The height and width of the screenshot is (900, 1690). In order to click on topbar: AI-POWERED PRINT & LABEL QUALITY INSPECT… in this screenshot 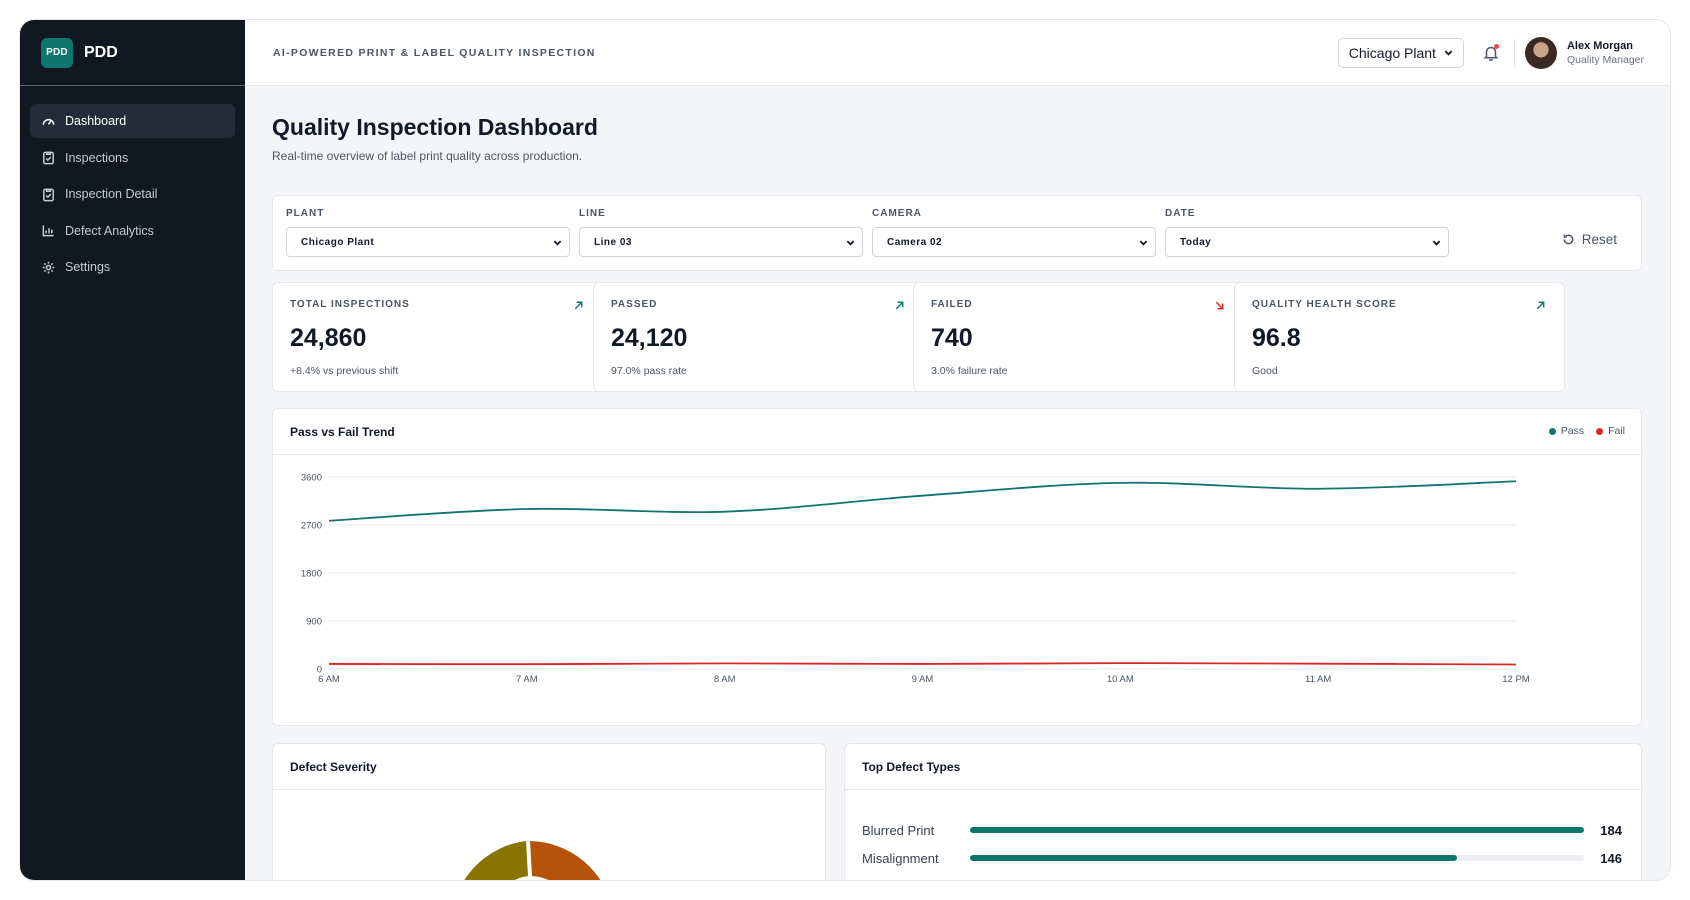, I will do `click(957, 53)`.